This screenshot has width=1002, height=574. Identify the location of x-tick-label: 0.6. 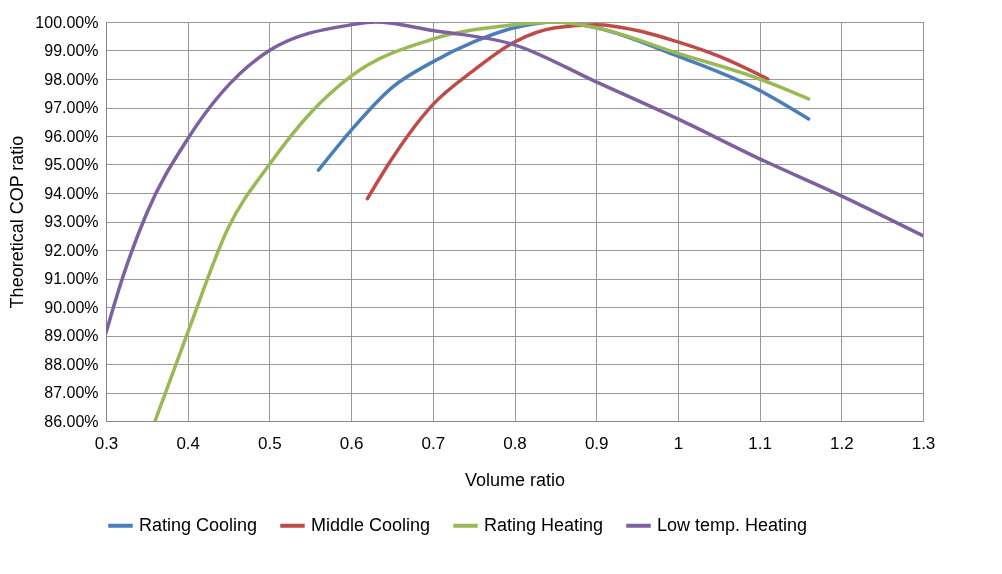
(351, 443).